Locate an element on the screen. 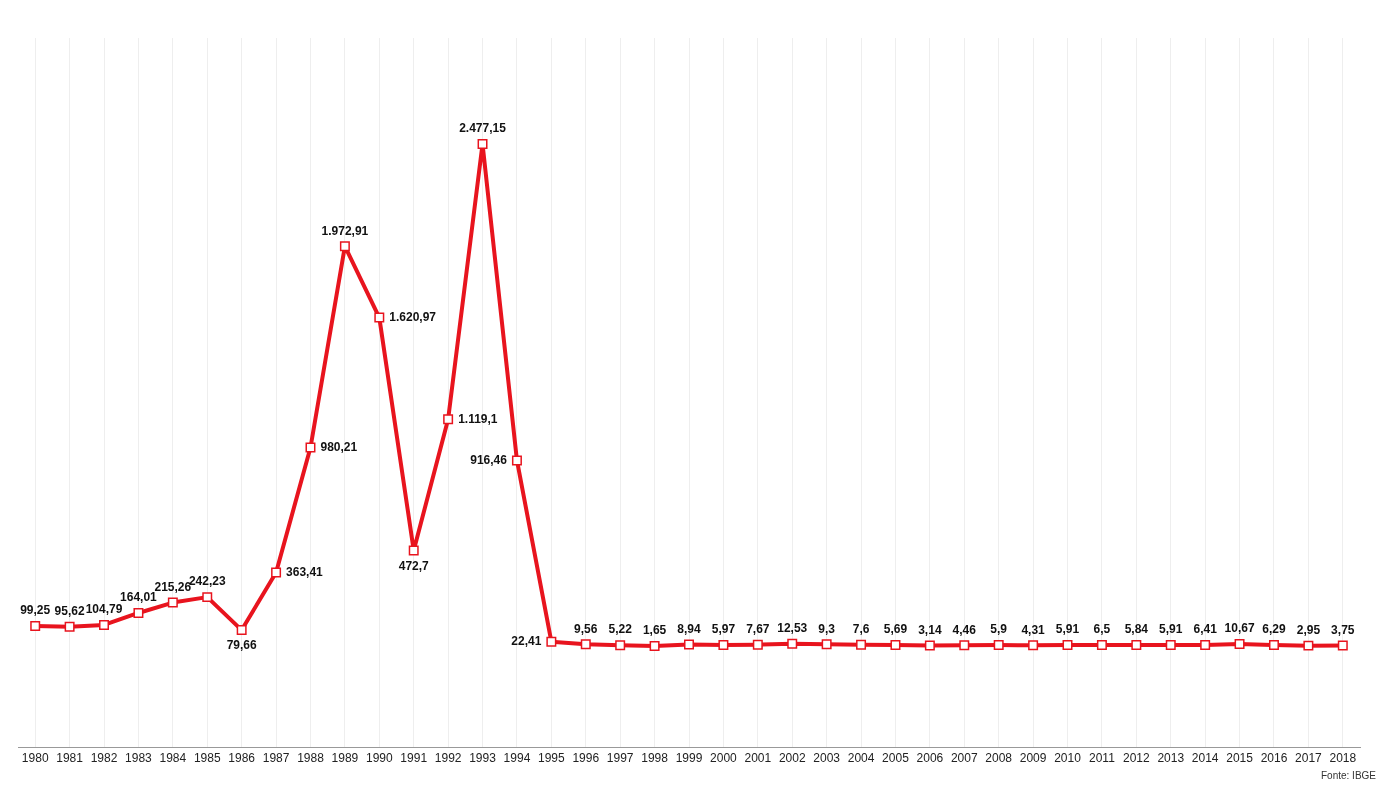  data-label: 7,67 is located at coordinates (758, 628).